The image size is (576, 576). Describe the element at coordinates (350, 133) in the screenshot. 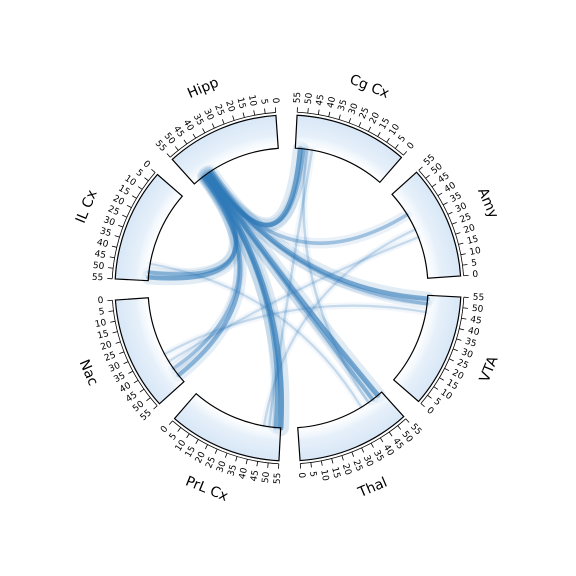

I see `segment-axis-cg-cx` at that location.